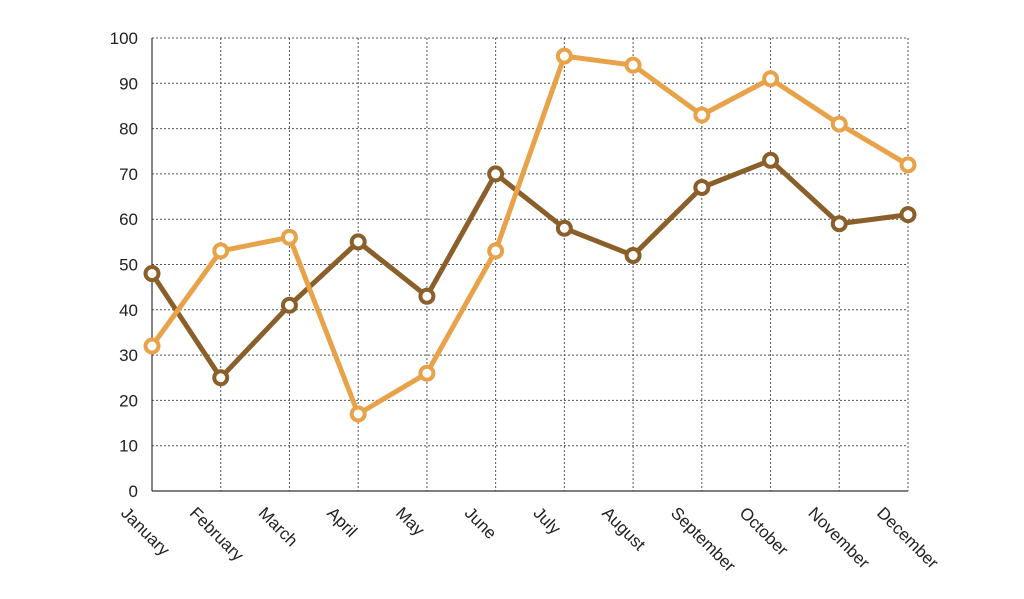 The image size is (1024, 599). Describe the element at coordinates (838, 537) in the screenshot. I see `x-tick-label: November` at that location.